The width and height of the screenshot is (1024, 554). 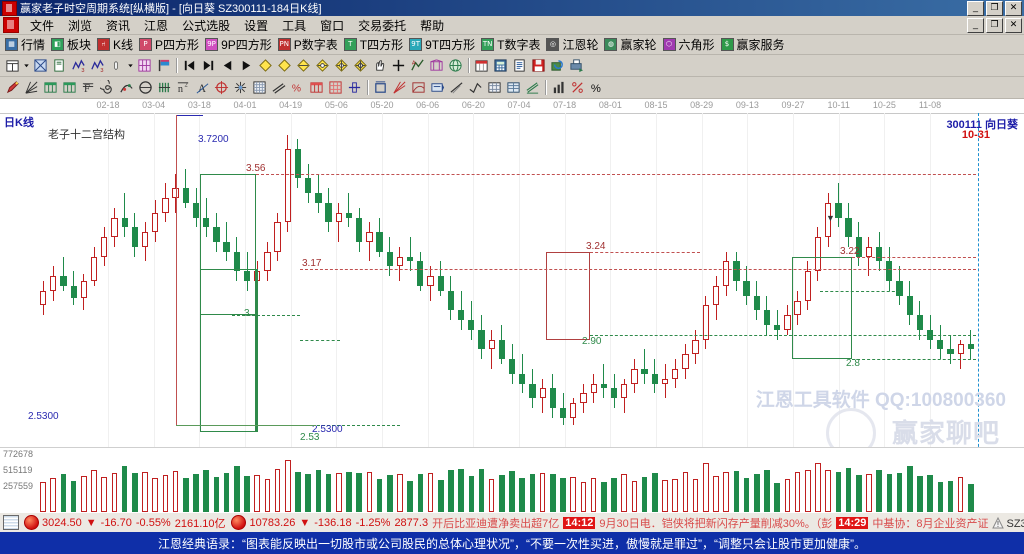 I want to click on step-forward-icon, so click(x=246, y=65).